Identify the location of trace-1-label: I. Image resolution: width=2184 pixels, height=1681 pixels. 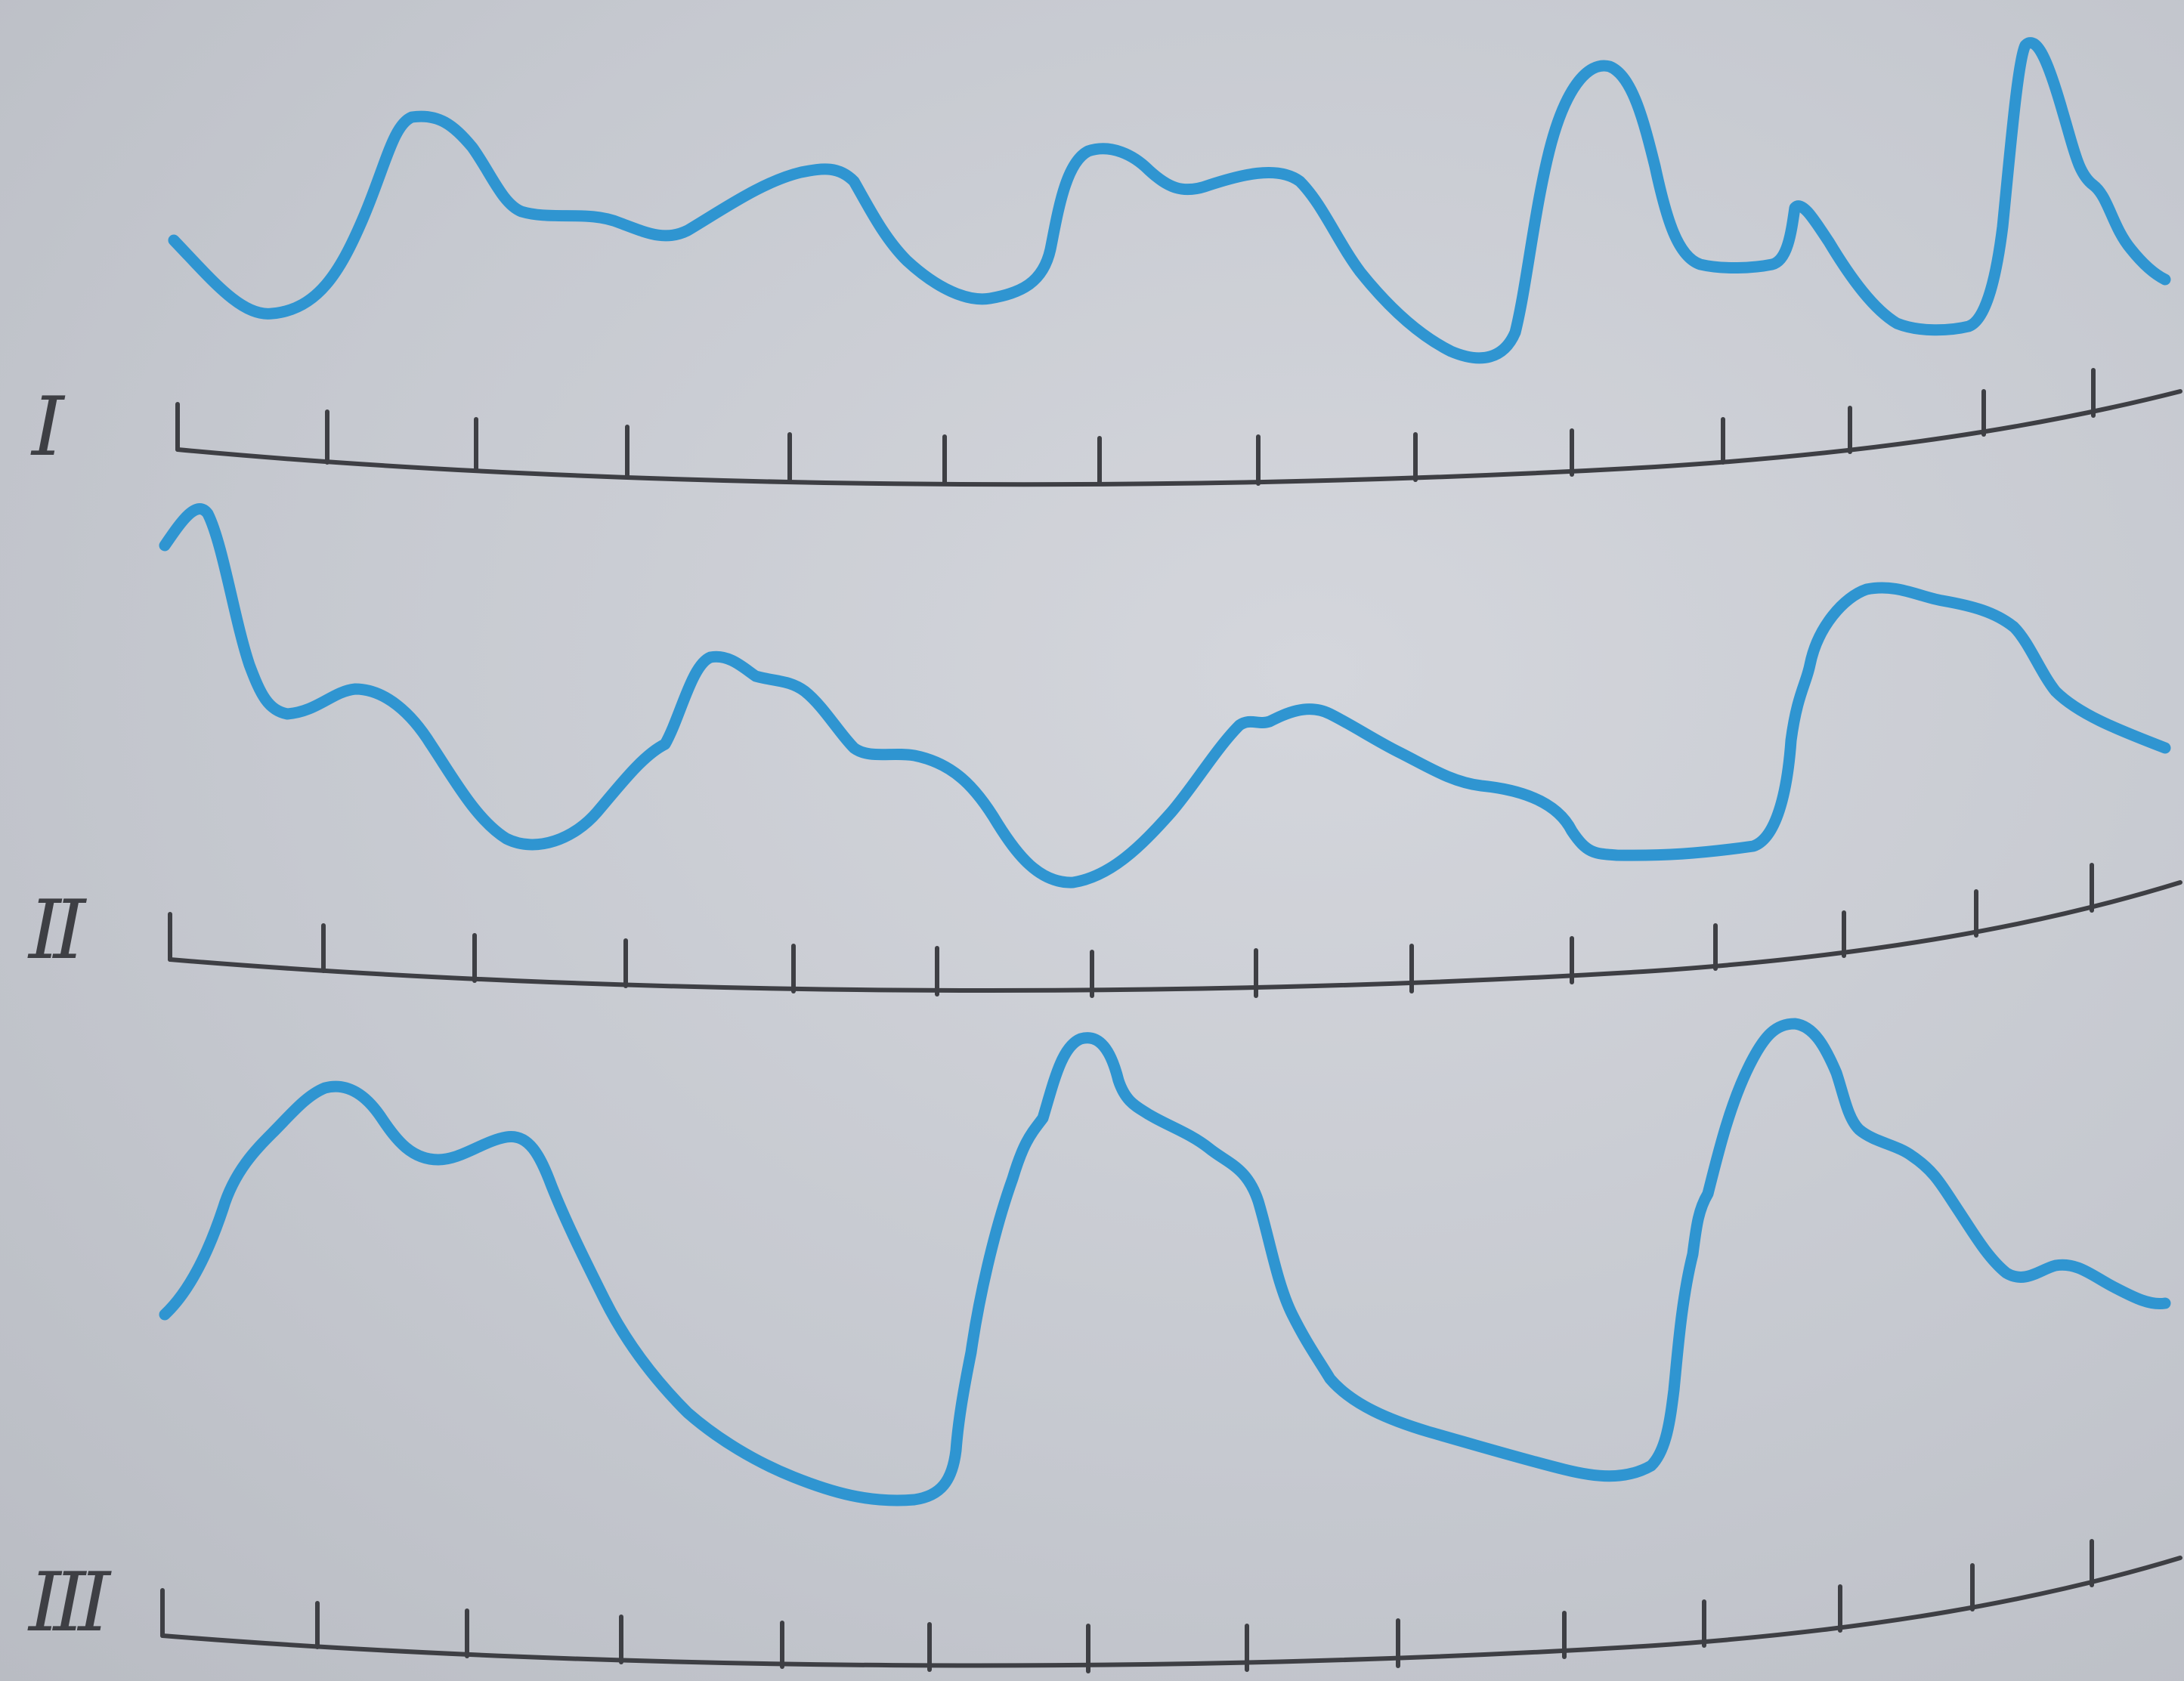
(48, 427).